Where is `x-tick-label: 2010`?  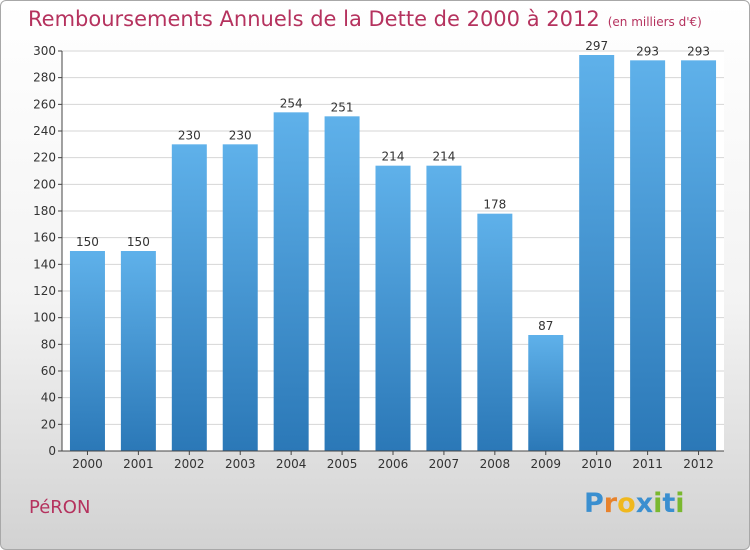
x-tick-label: 2010 is located at coordinates (596, 464).